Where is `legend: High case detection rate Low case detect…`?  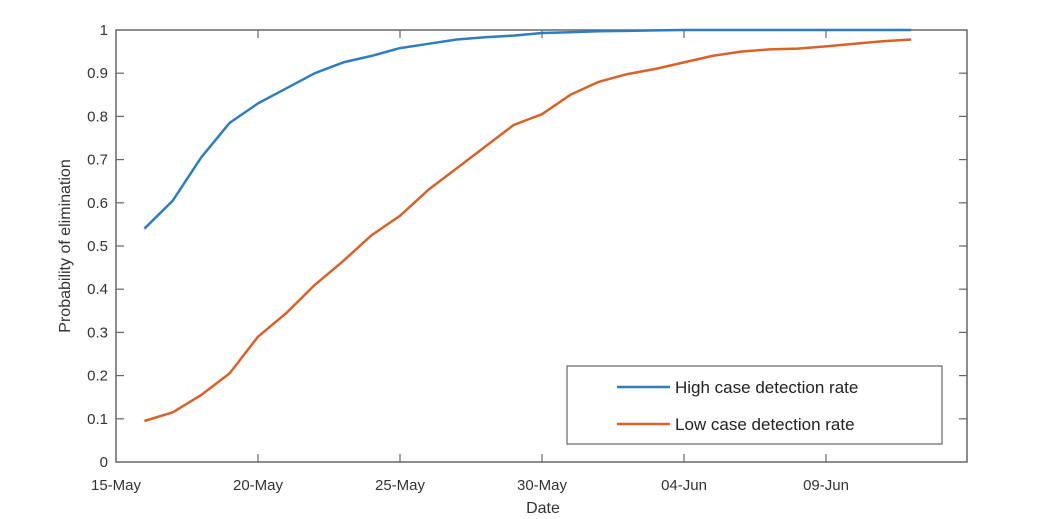 legend: High case detection rate Low case detect… is located at coordinates (754, 405).